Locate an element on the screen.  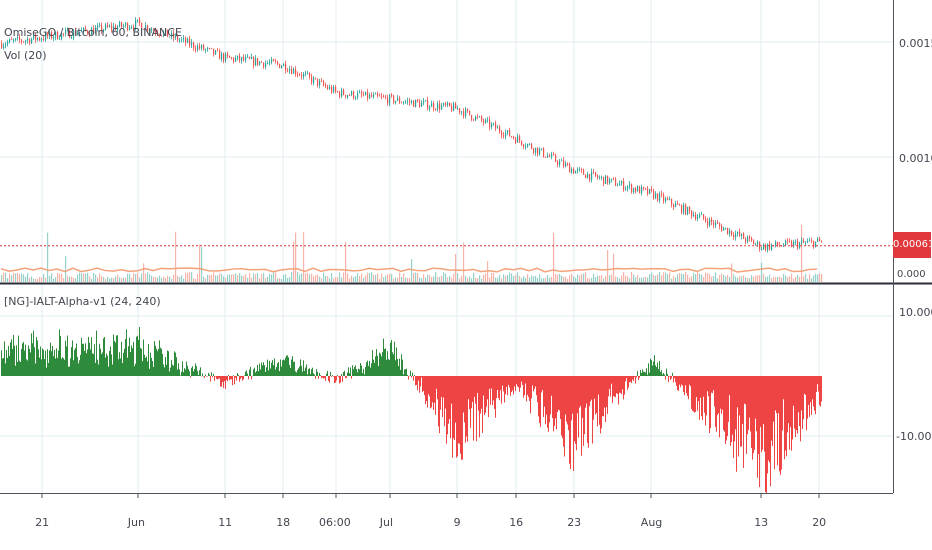
volume-label: Vol (20) is located at coordinates (25, 55).